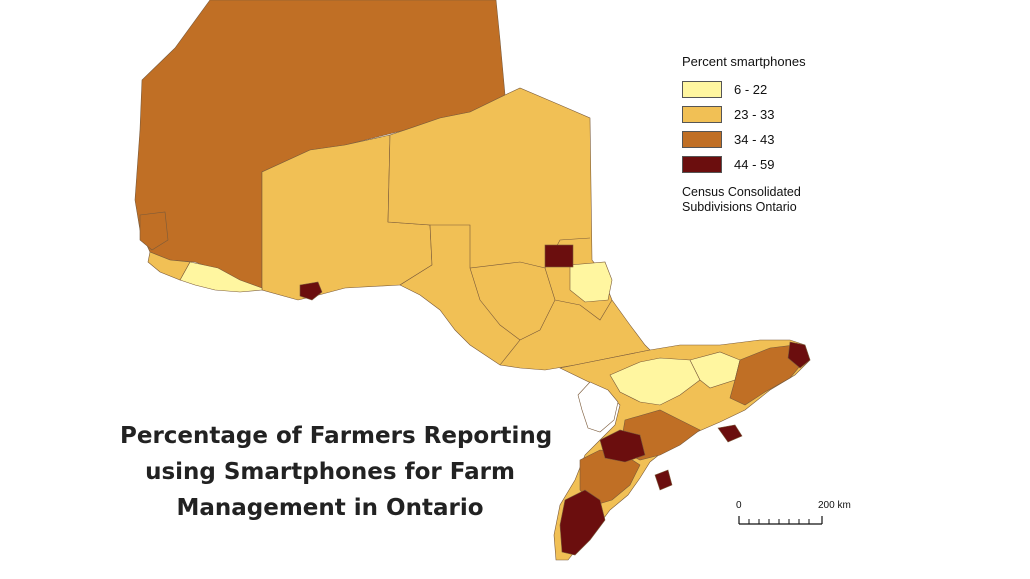 The image size is (1030, 579). Describe the element at coordinates (754, 164) in the screenshot. I see `legend-label: 44 - 59` at that location.